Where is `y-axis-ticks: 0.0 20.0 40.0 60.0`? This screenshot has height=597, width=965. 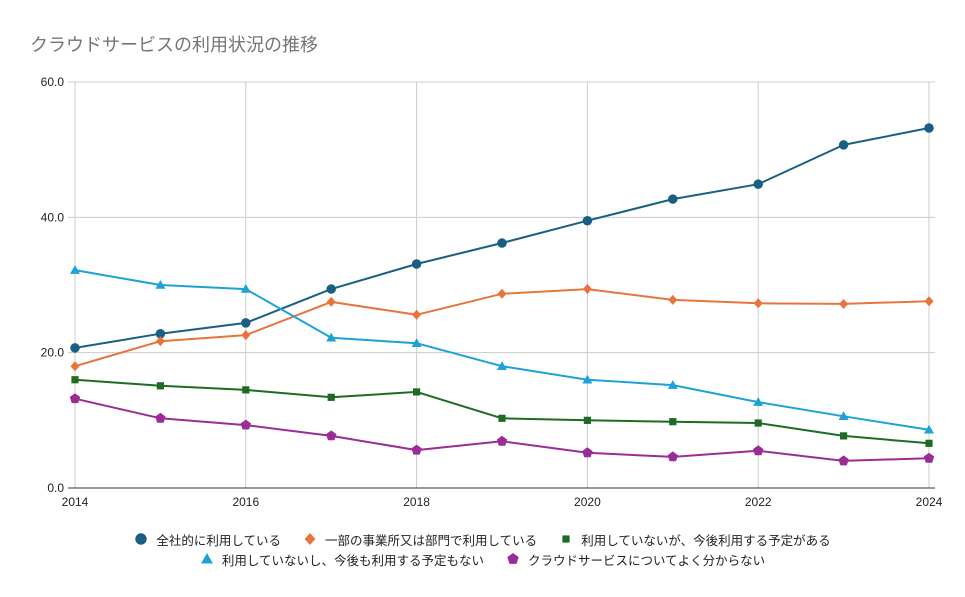 y-axis-ticks: 0.0 20.0 40.0 60.0 is located at coordinates (53, 285).